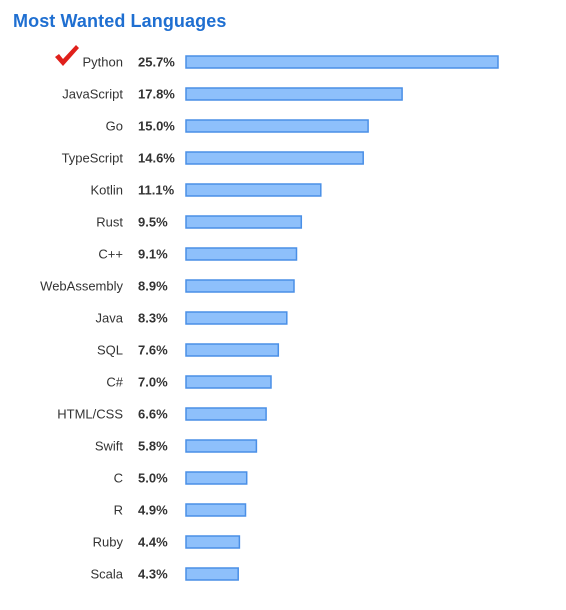  What do you see at coordinates (109, 446) in the screenshot?
I see `category-label: Swift` at bounding box center [109, 446].